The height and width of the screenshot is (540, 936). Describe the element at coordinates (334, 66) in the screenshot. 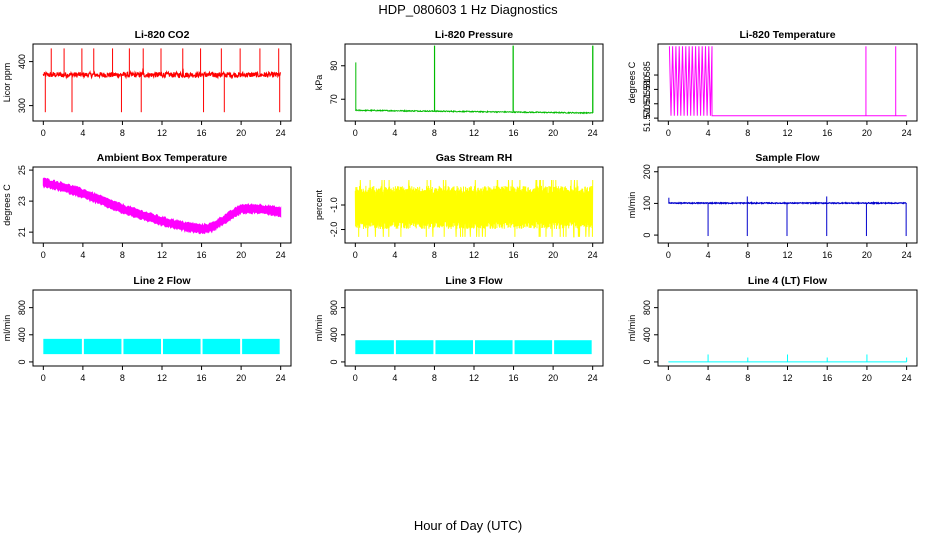

I see `y-tick-label: 80` at that location.